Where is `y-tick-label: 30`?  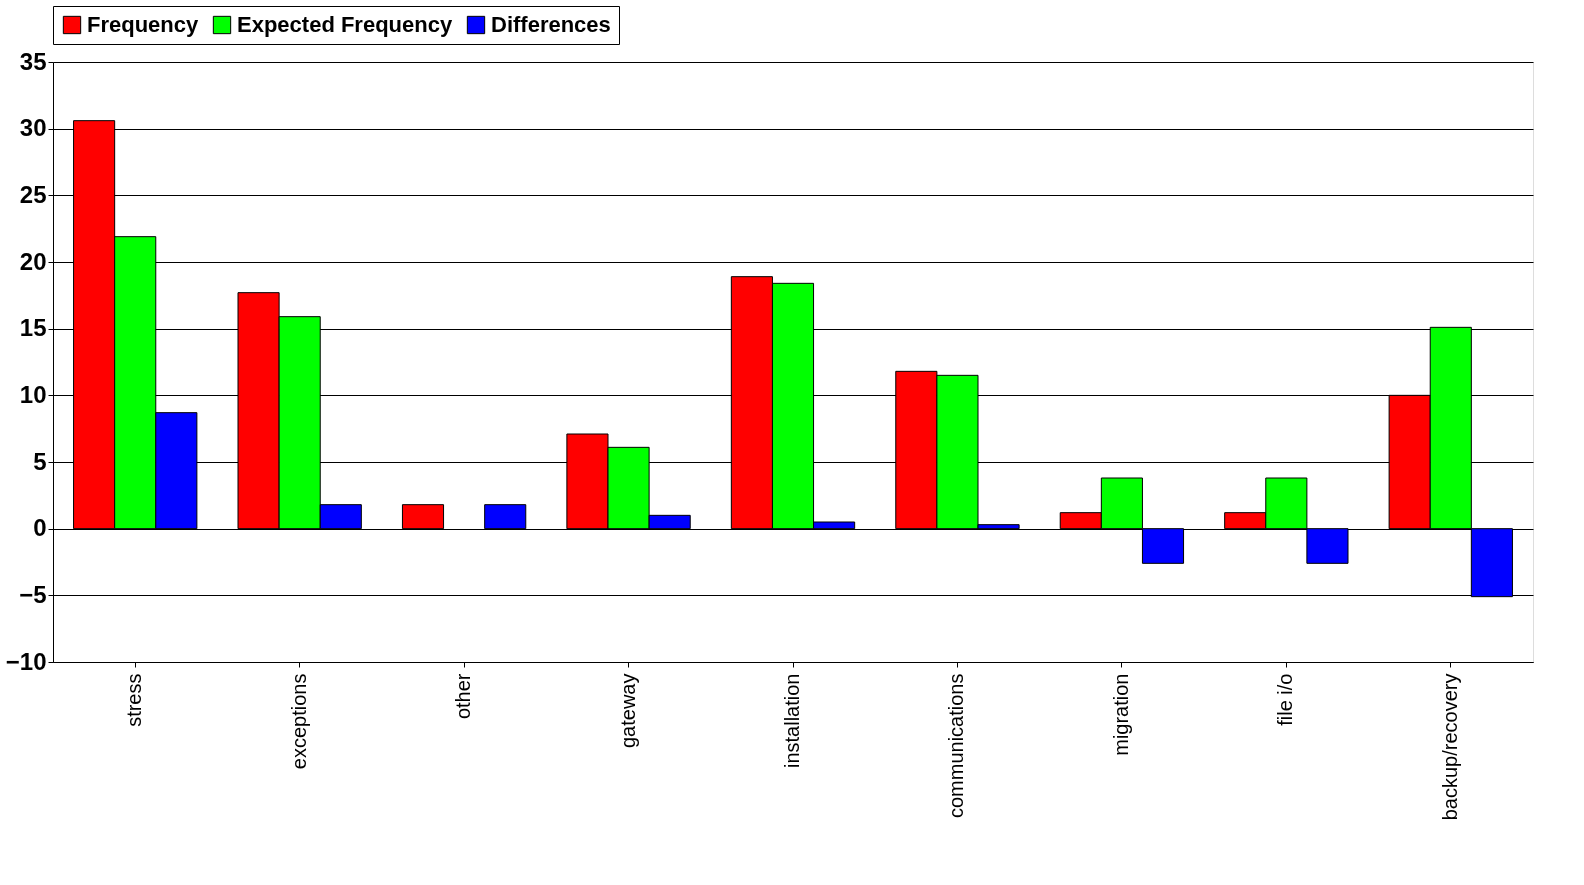
y-tick-label: 30 is located at coordinates (33, 128).